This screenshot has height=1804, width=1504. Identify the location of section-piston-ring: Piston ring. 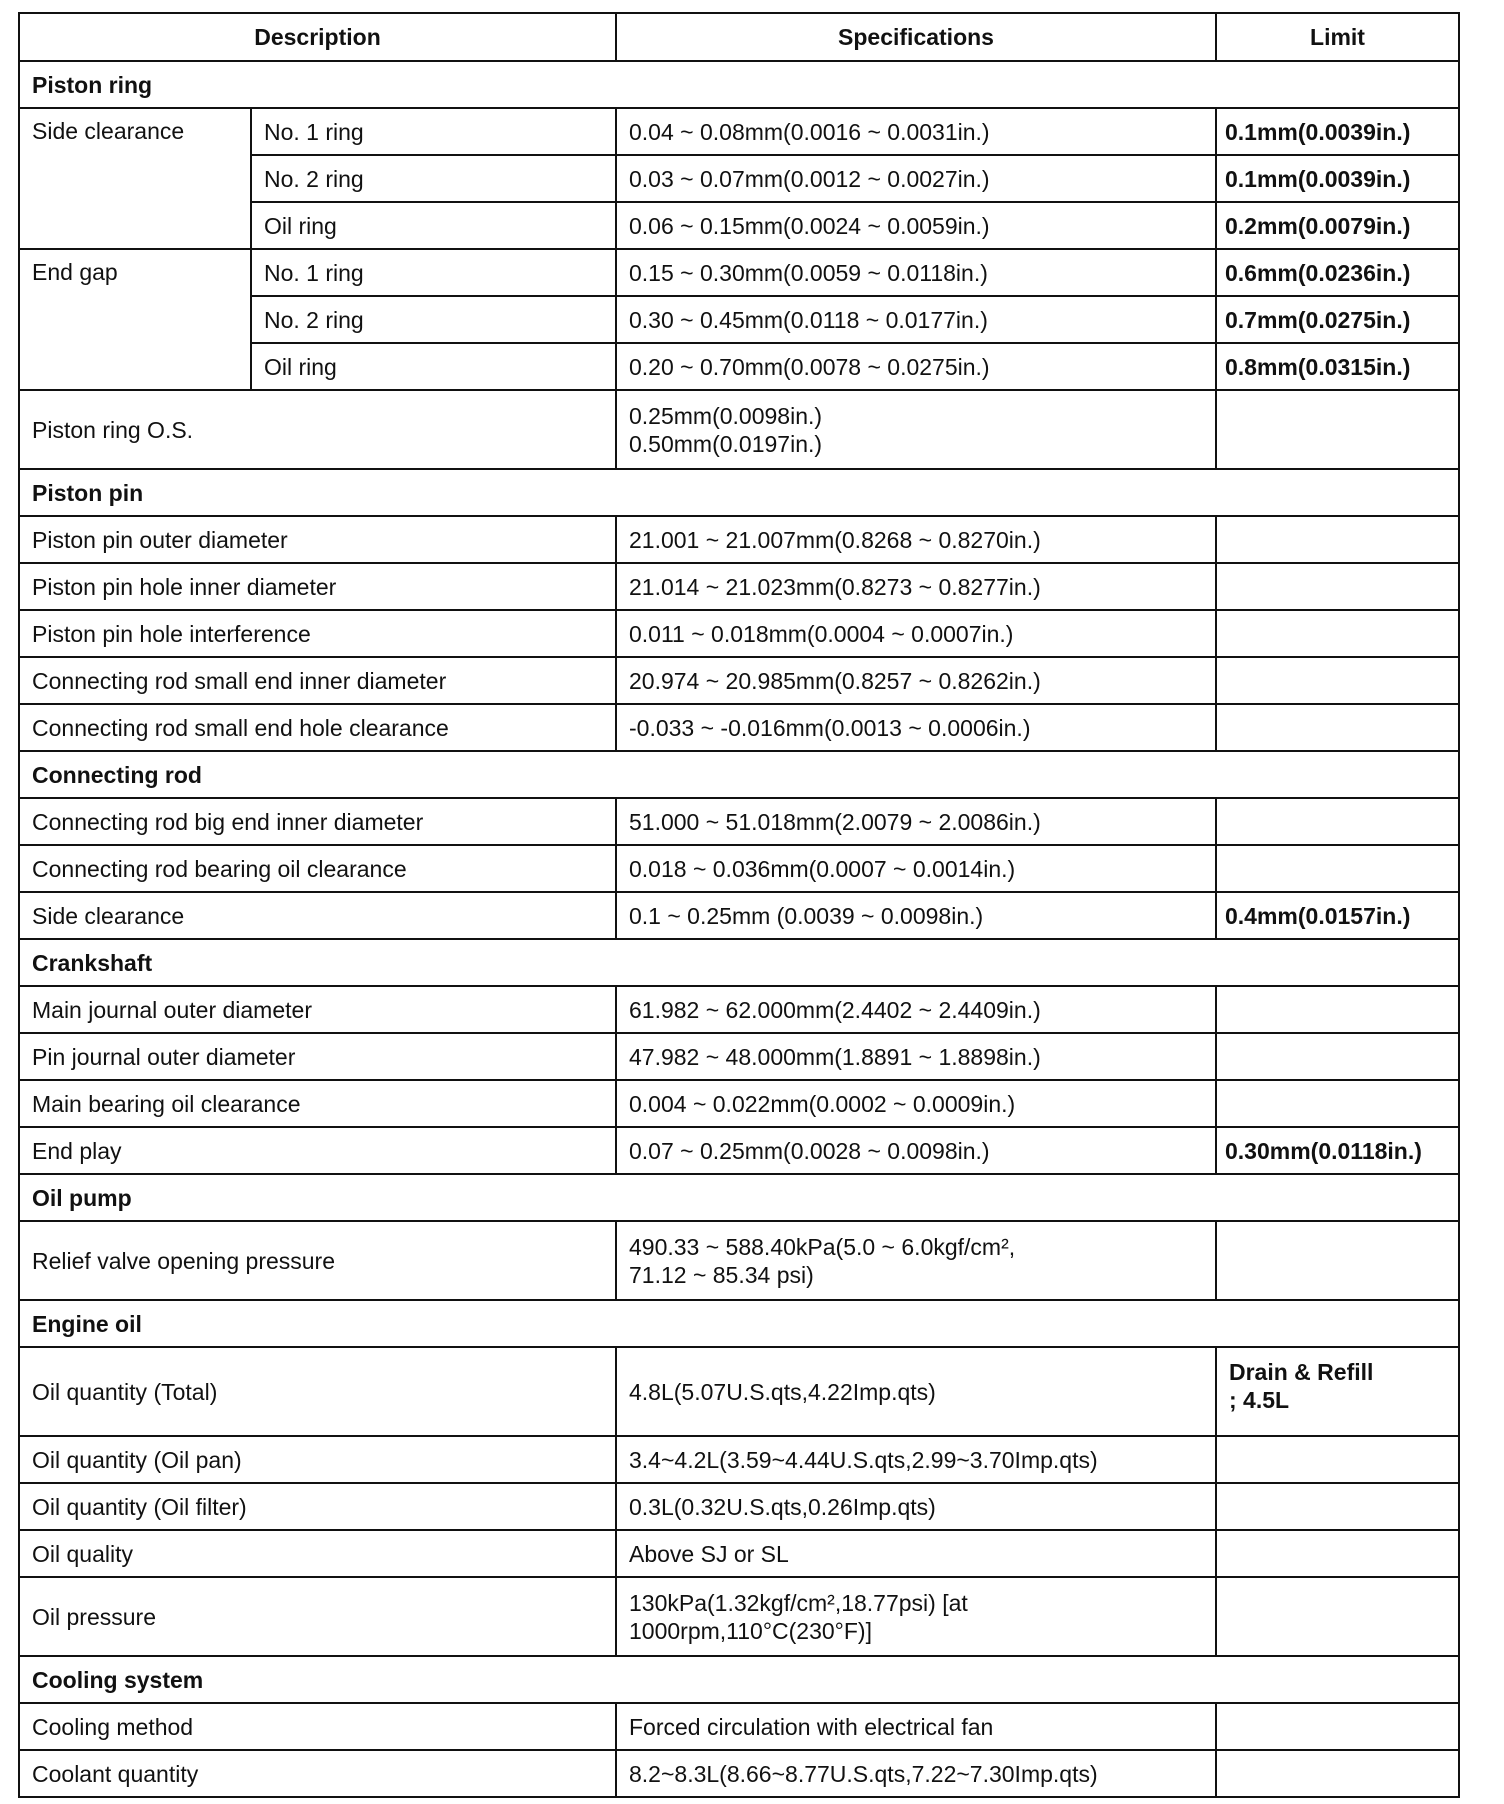
(739, 84).